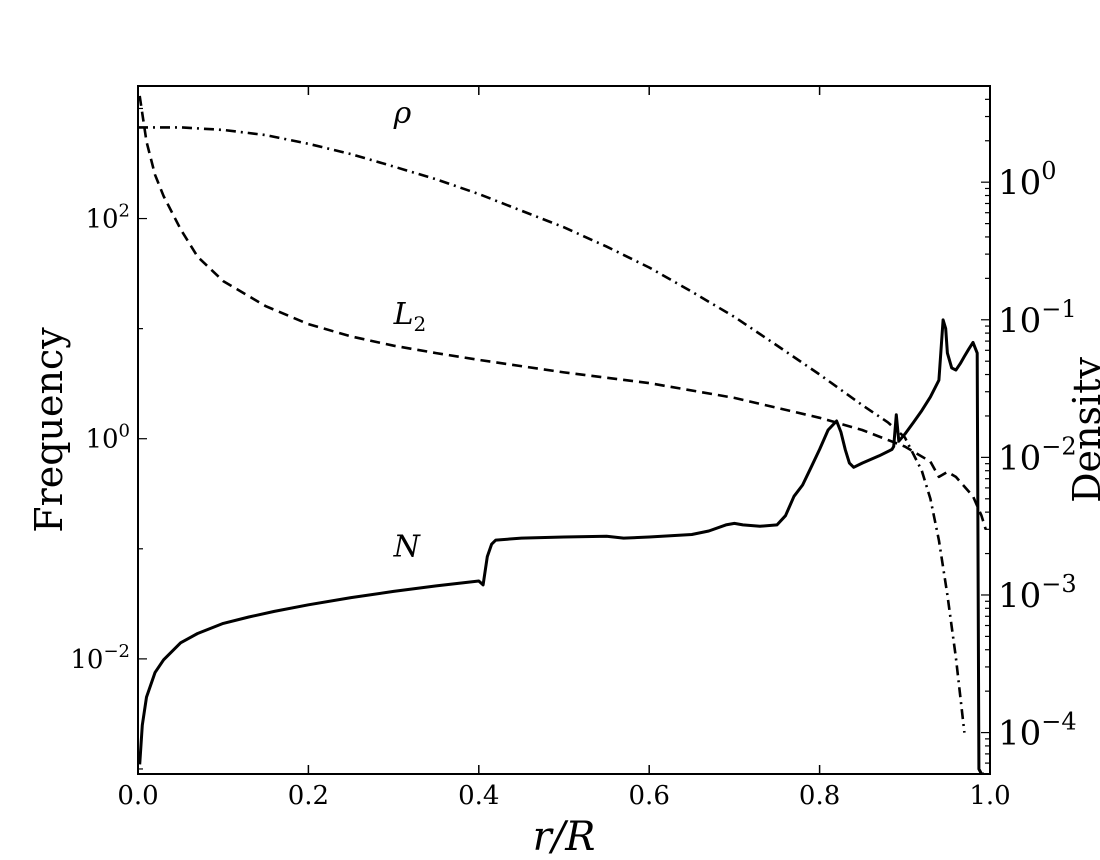 The image size is (1100, 860). Describe the element at coordinates (137, 796) in the screenshot. I see `x-tick-label: 0.0` at that location.